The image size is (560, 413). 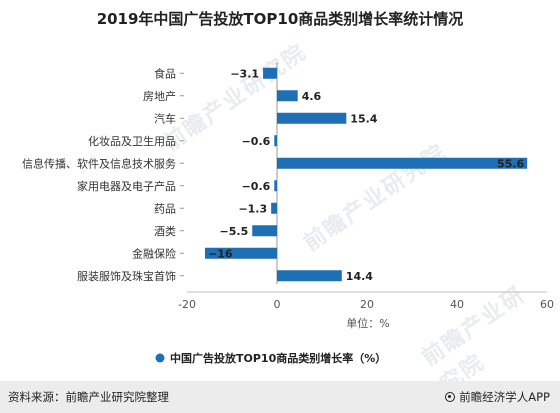 I want to click on unit-label: 单位：%, so click(x=367, y=323).